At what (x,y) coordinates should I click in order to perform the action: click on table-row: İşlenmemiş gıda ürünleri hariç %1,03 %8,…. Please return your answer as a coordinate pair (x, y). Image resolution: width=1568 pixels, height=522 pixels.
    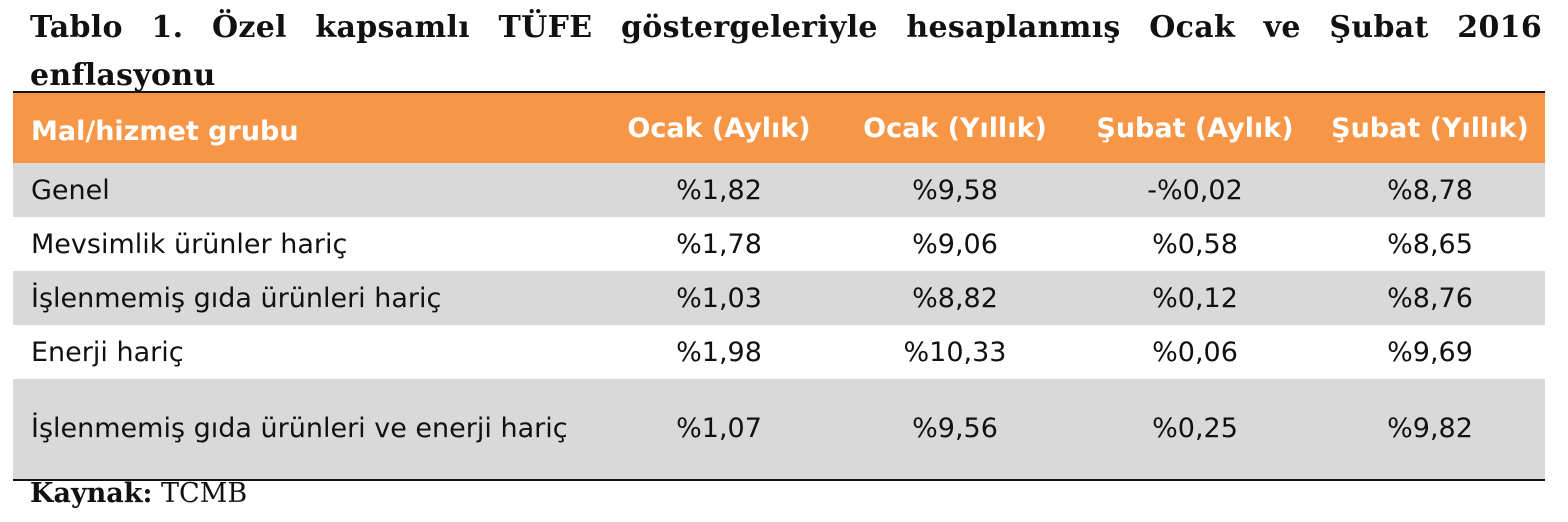
    Looking at the image, I should click on (779, 298).